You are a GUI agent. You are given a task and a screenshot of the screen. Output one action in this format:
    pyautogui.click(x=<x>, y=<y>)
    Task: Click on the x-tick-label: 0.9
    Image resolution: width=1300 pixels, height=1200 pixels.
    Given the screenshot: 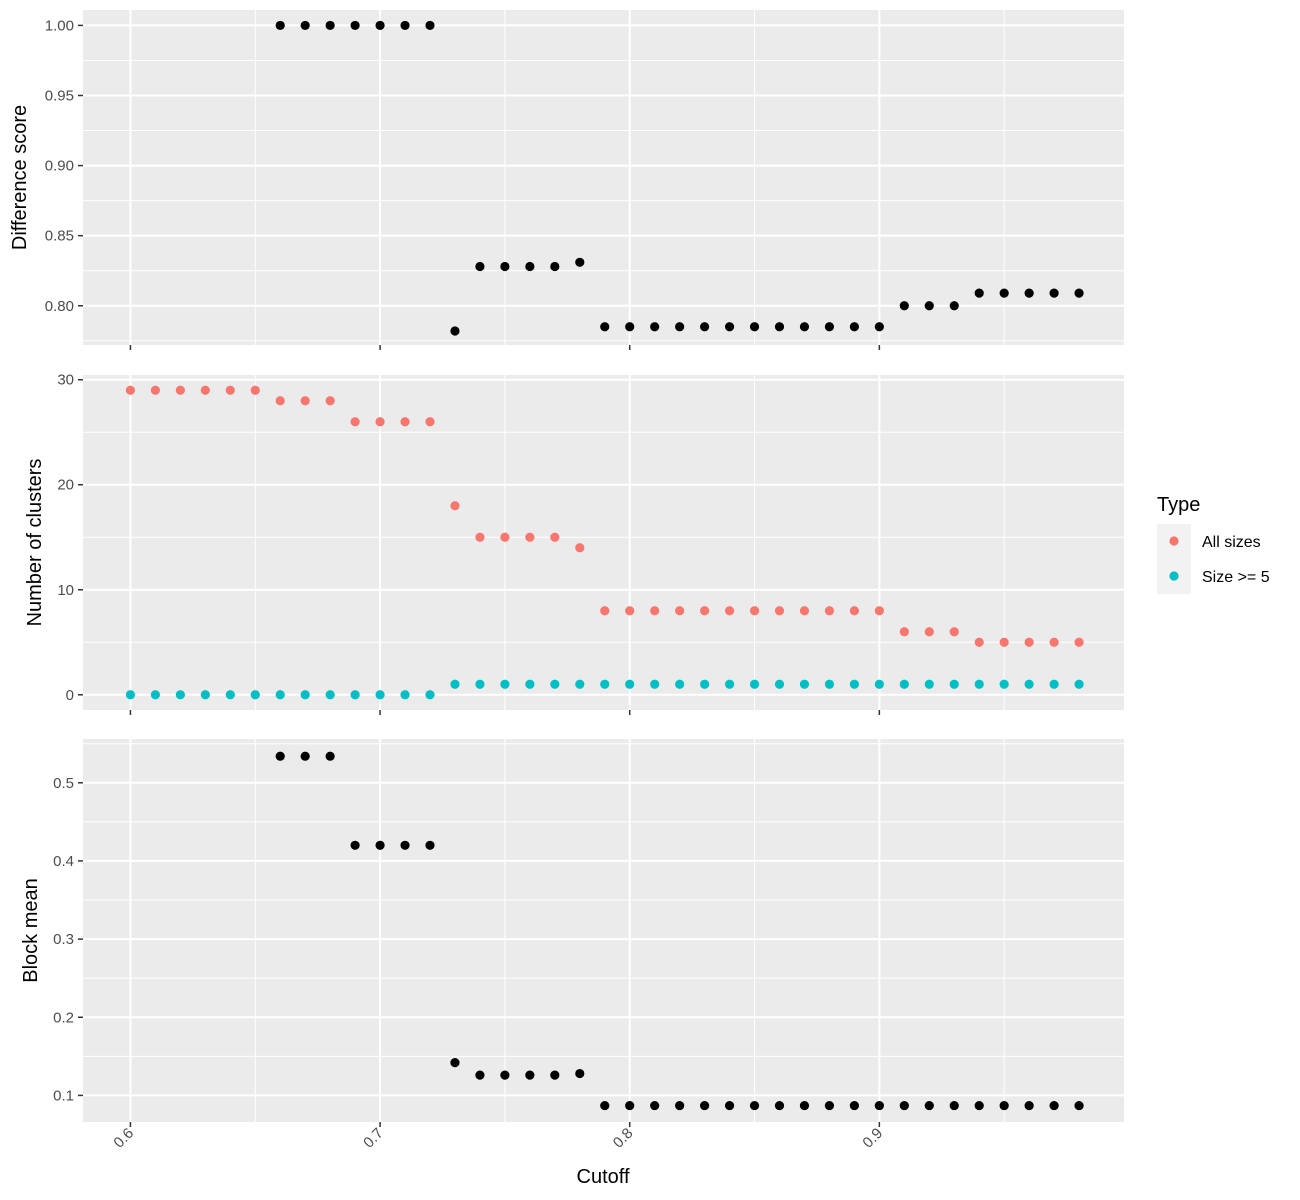 What is the action you would take?
    pyautogui.click(x=872, y=1138)
    